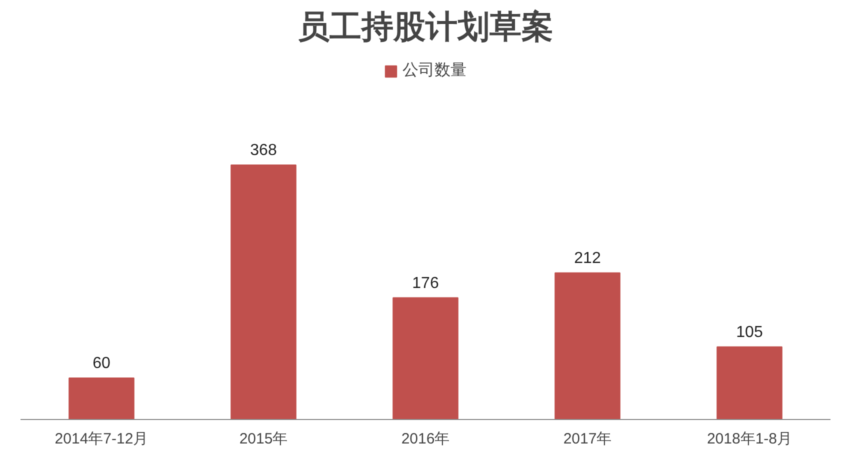  I want to click on x-tick-label: 2018年1-8月, so click(749, 439).